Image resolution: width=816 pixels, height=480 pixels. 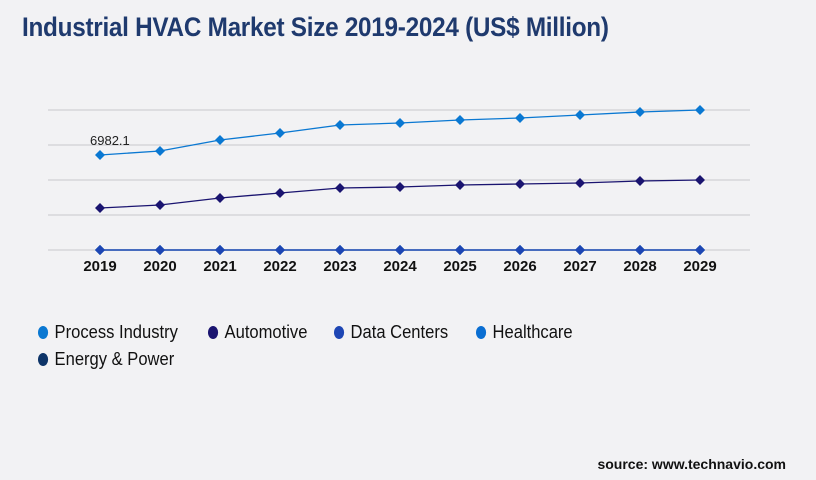 What do you see at coordinates (459, 266) in the screenshot?
I see `x-tick-label: 2025` at bounding box center [459, 266].